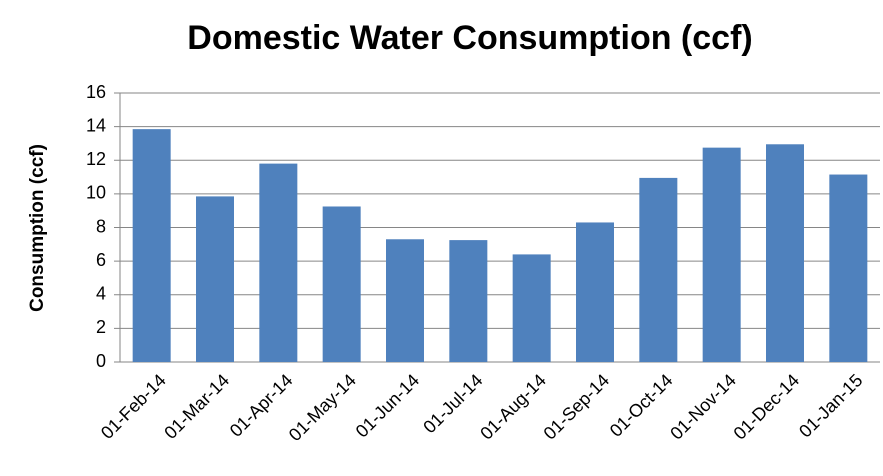 The width and height of the screenshot is (883, 476). What do you see at coordinates (96, 159) in the screenshot?
I see `y-tick-label: 12` at bounding box center [96, 159].